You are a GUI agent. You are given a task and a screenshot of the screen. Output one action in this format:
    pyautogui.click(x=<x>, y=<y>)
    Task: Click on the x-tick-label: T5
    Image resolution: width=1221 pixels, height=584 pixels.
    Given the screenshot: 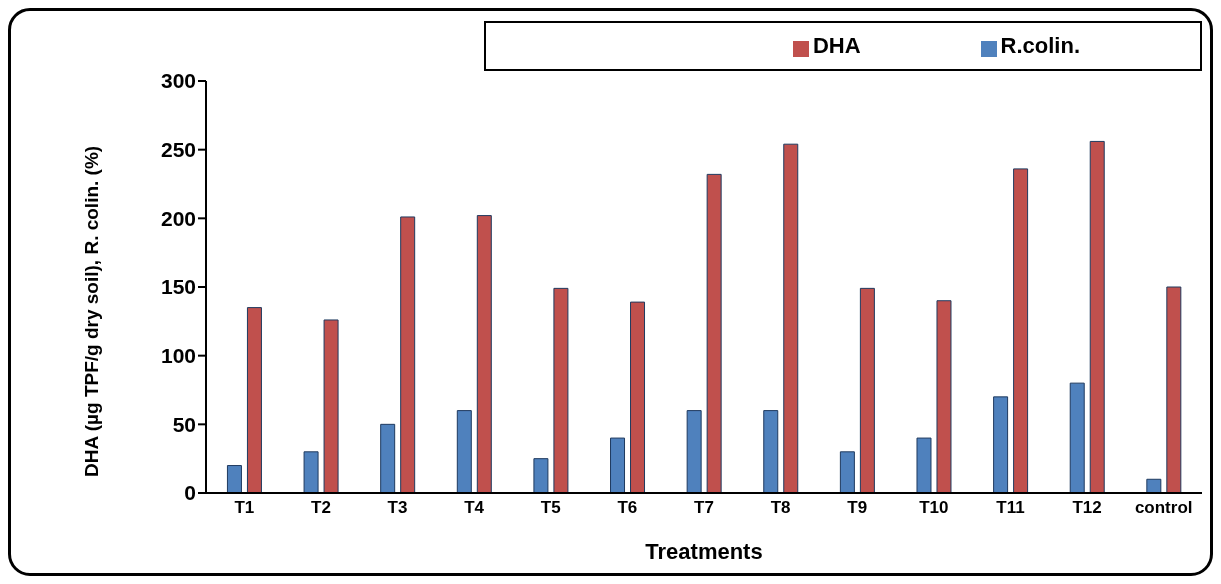 What is the action you would take?
    pyautogui.click(x=550, y=508)
    